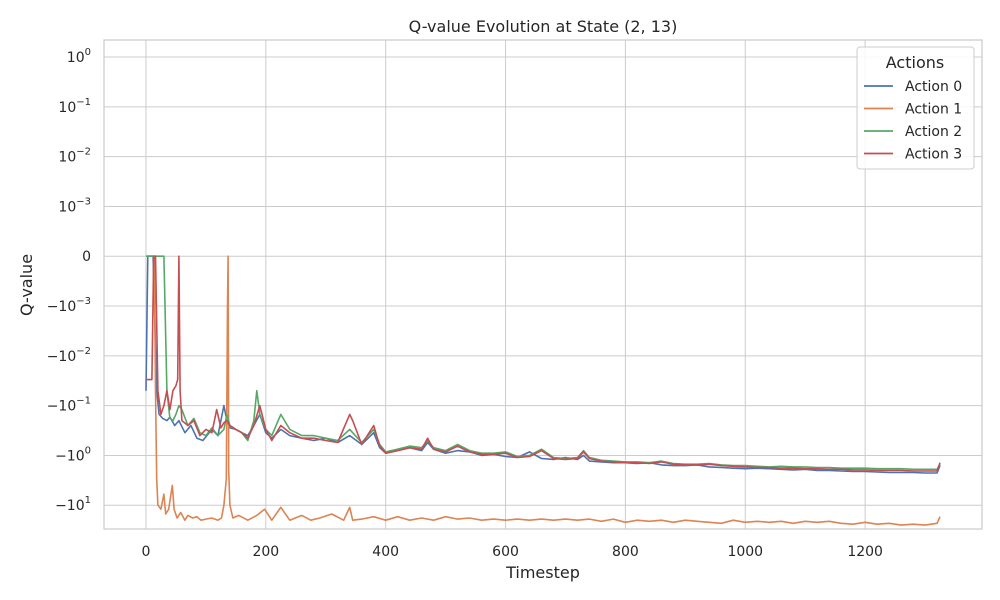  Describe the element at coordinates (915, 62) in the screenshot. I see `legend-title: Actions` at that location.